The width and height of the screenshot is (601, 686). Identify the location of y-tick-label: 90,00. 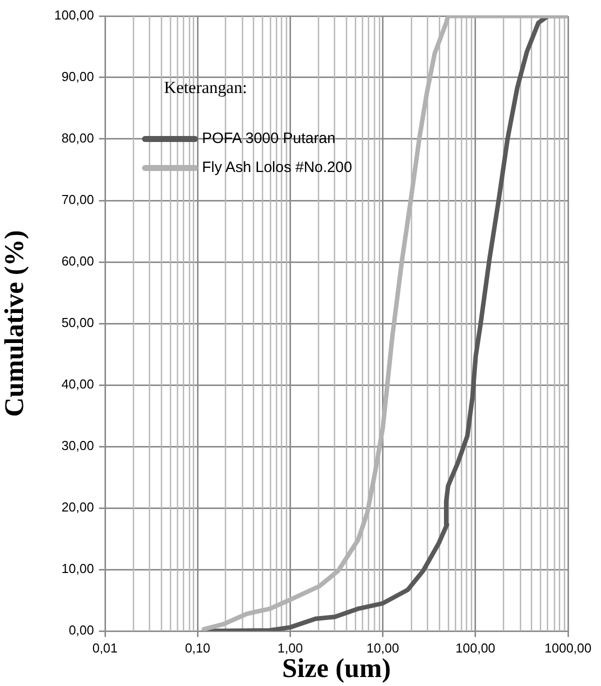
(77, 76).